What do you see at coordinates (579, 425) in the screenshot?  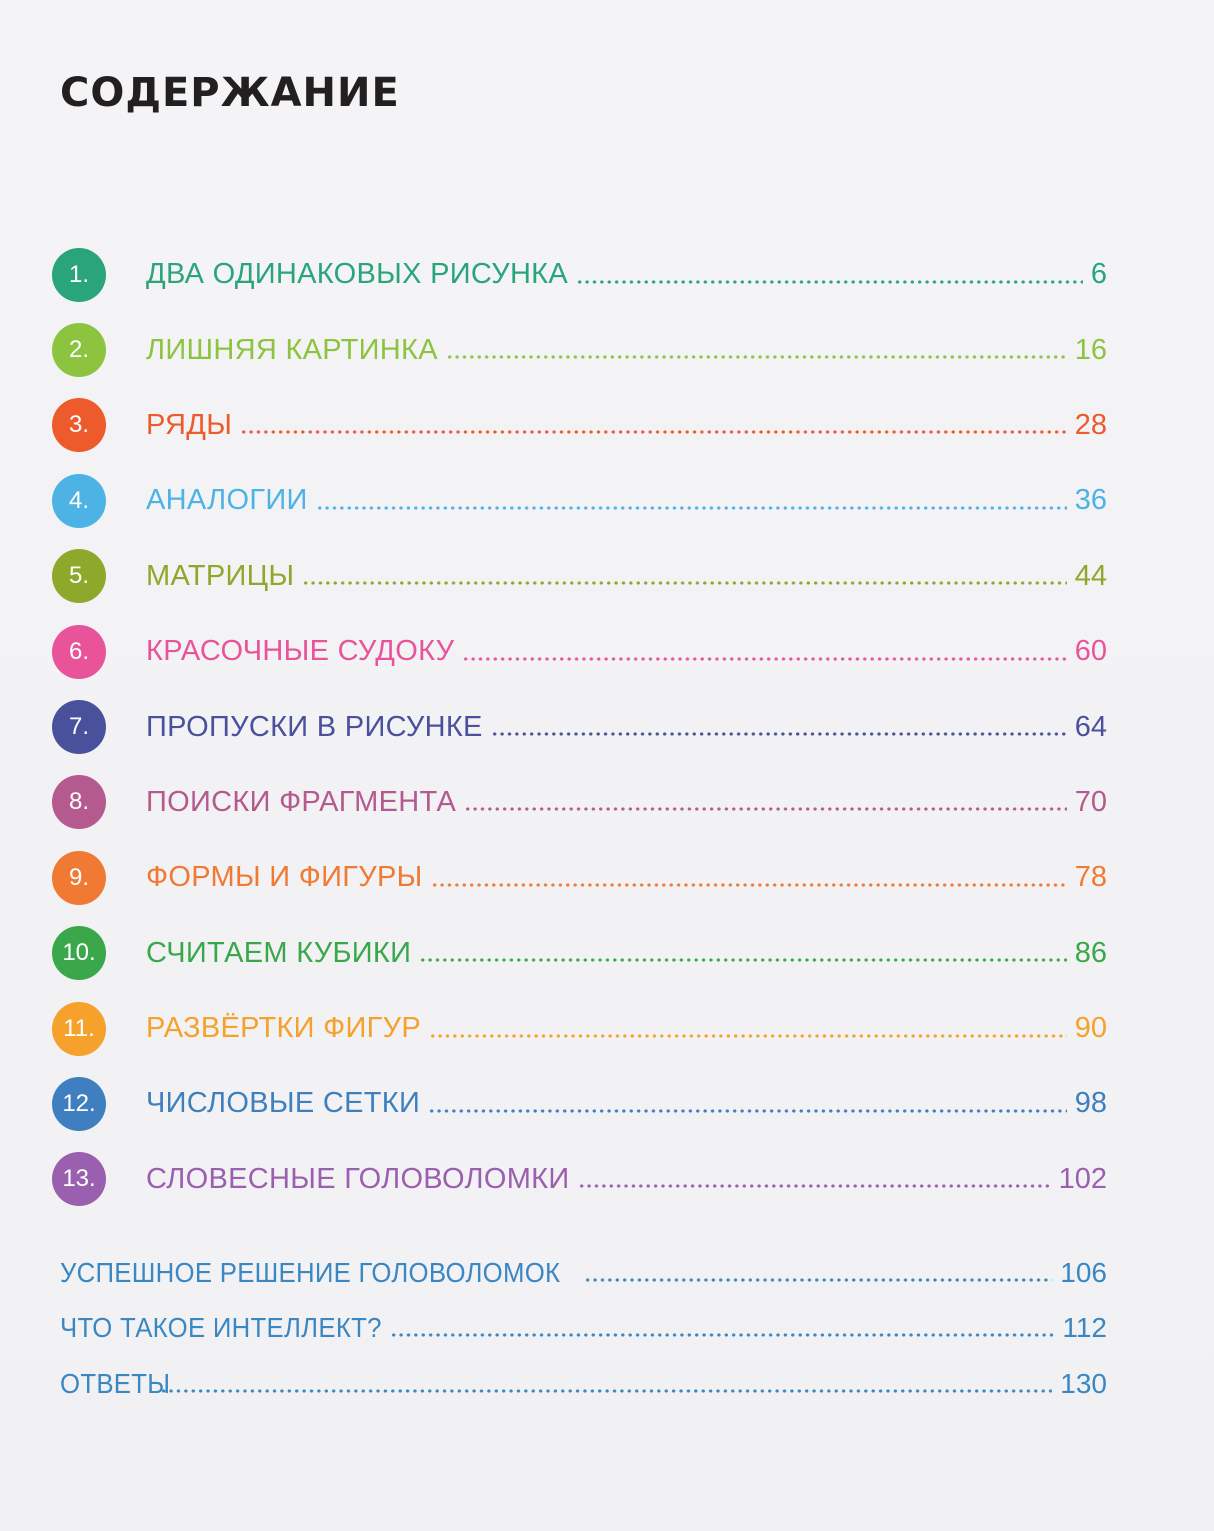 I see `toc-entry: 3. РЯДЫ 28` at bounding box center [579, 425].